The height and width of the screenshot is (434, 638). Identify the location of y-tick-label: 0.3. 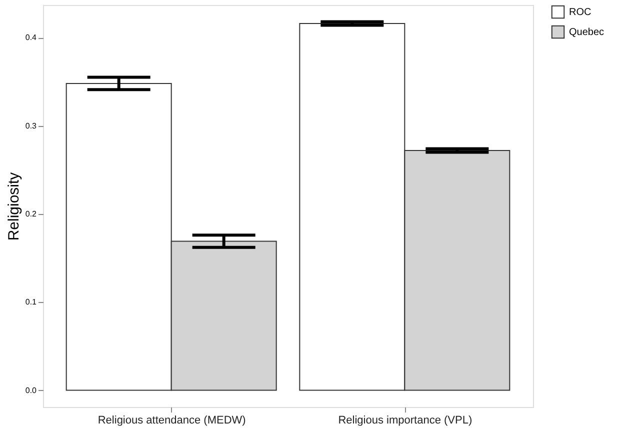
(31, 125).